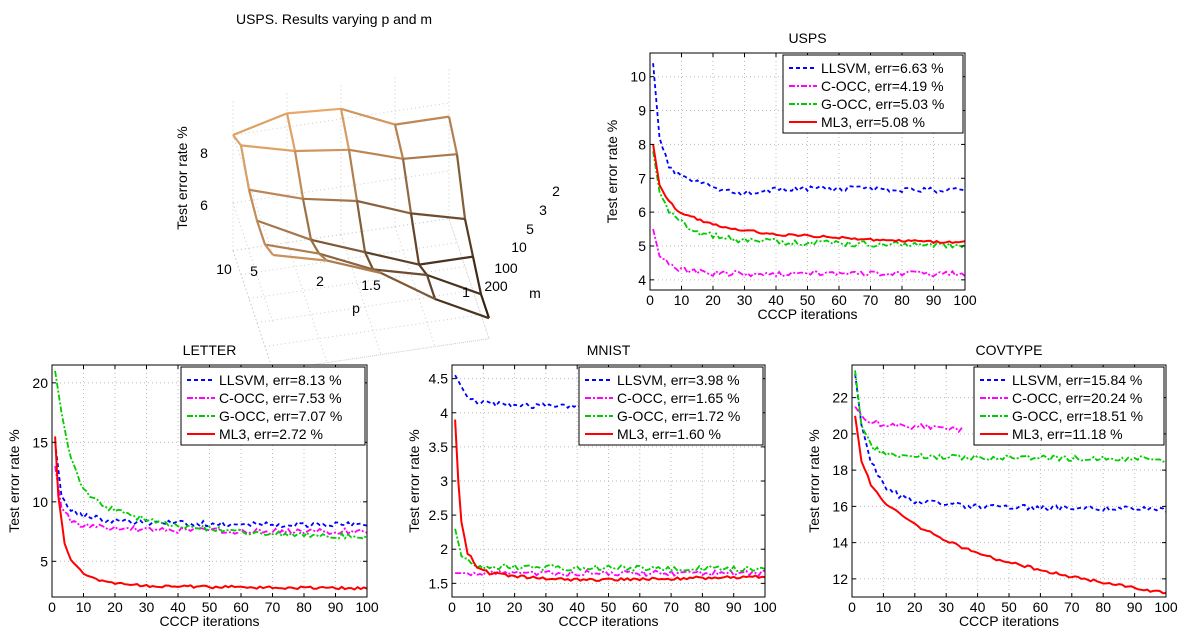  What do you see at coordinates (669, 434) in the screenshot?
I see `legend-entry: ML3, err=1.60 %` at bounding box center [669, 434].